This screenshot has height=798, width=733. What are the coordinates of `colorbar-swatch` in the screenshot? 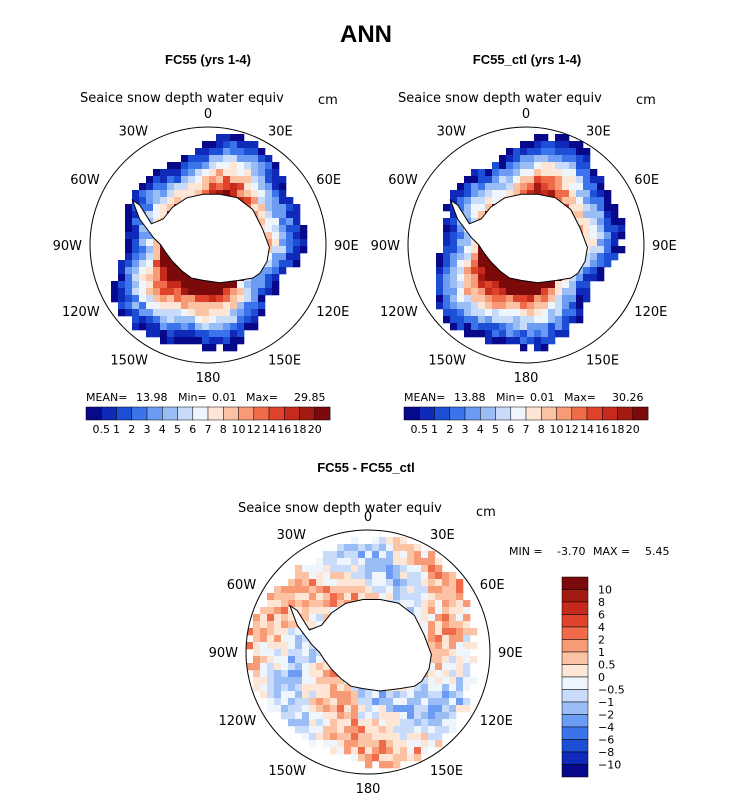 It's located at (575, 646).